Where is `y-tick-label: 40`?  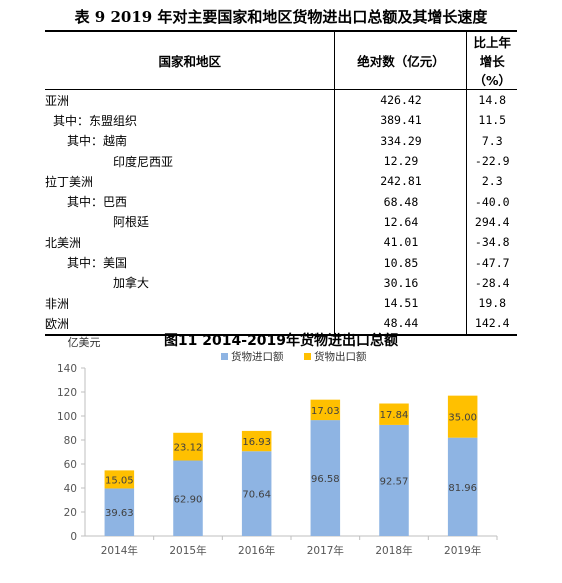
y-tick-label: 40 is located at coordinates (70, 489).